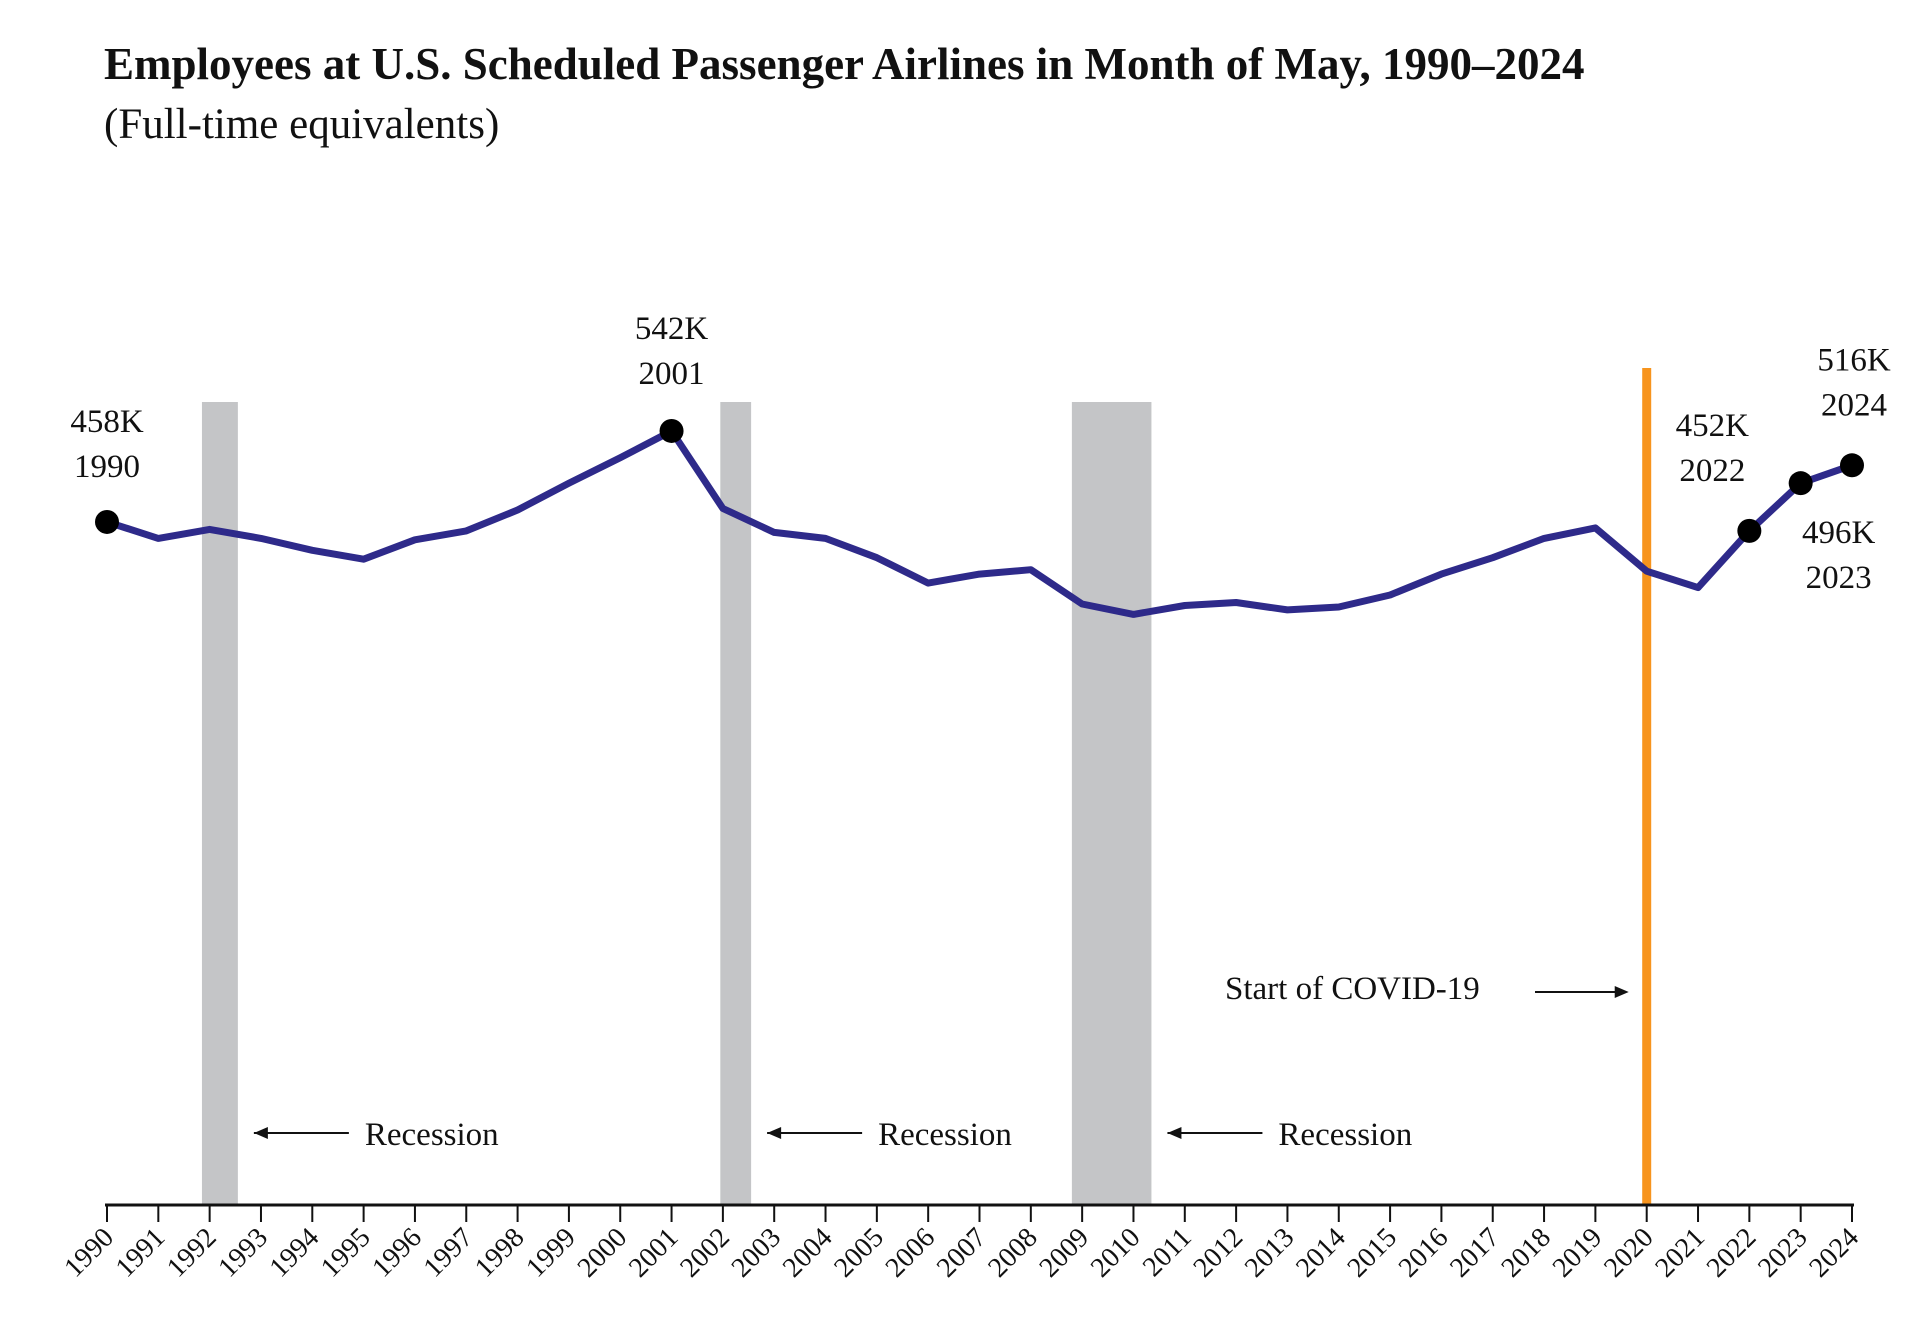 This screenshot has width=1922, height=1325. What do you see at coordinates (1352, 989) in the screenshot?
I see `covid-label: Start of COVID-19` at bounding box center [1352, 989].